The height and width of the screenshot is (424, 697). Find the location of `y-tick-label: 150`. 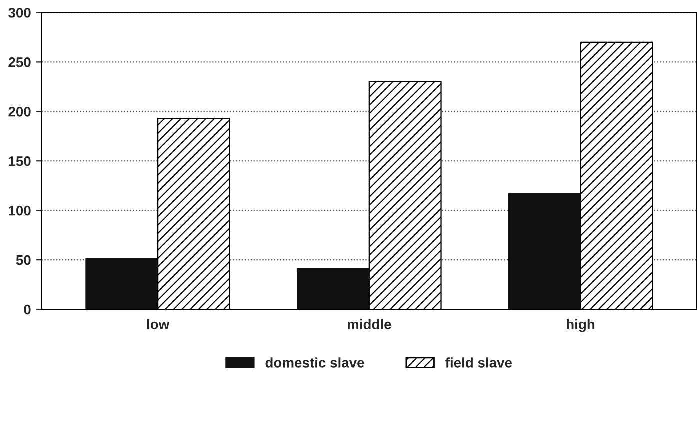

y-tick-label: 150 is located at coordinates (20, 161).